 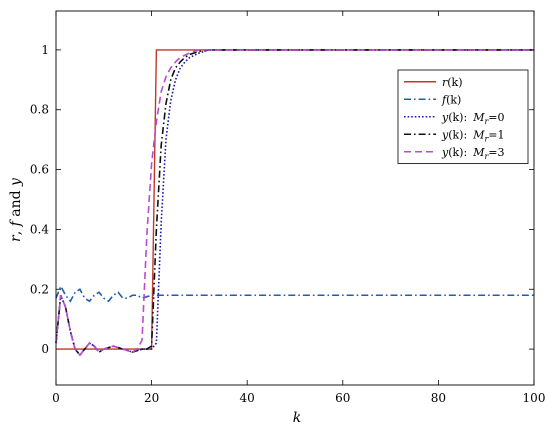 I want to click on y-axis-label: r, f and y, so click(x=16, y=209).